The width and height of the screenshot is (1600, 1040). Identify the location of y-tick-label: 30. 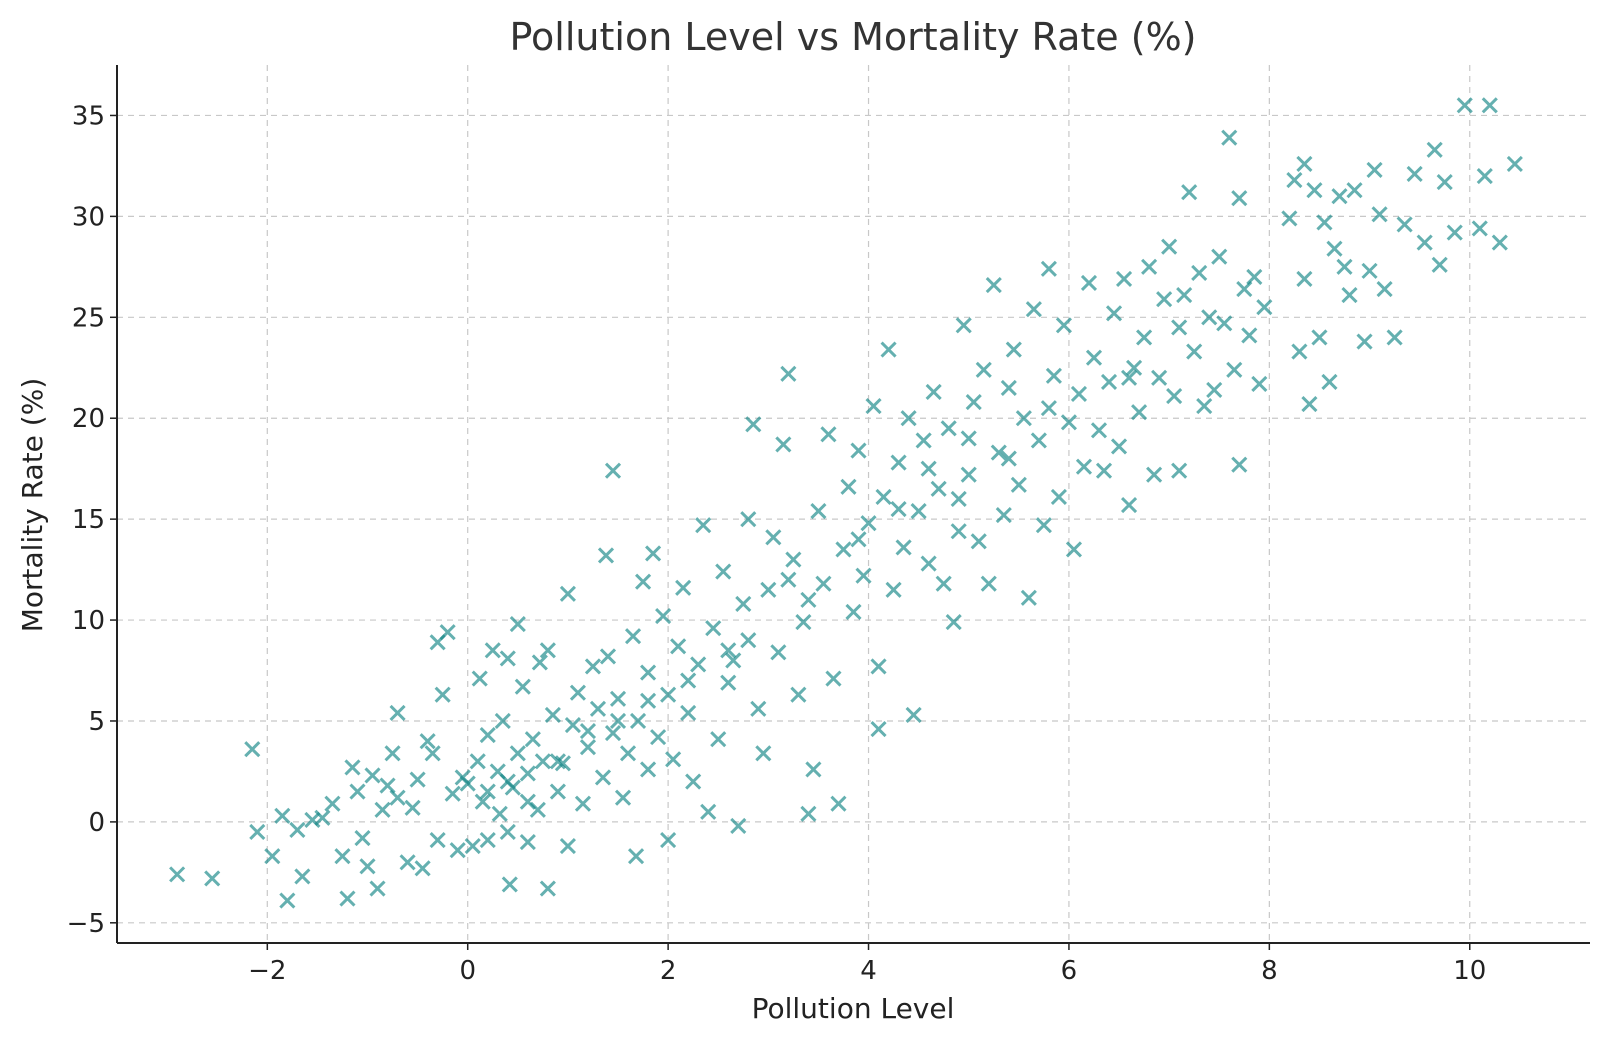
(88, 217).